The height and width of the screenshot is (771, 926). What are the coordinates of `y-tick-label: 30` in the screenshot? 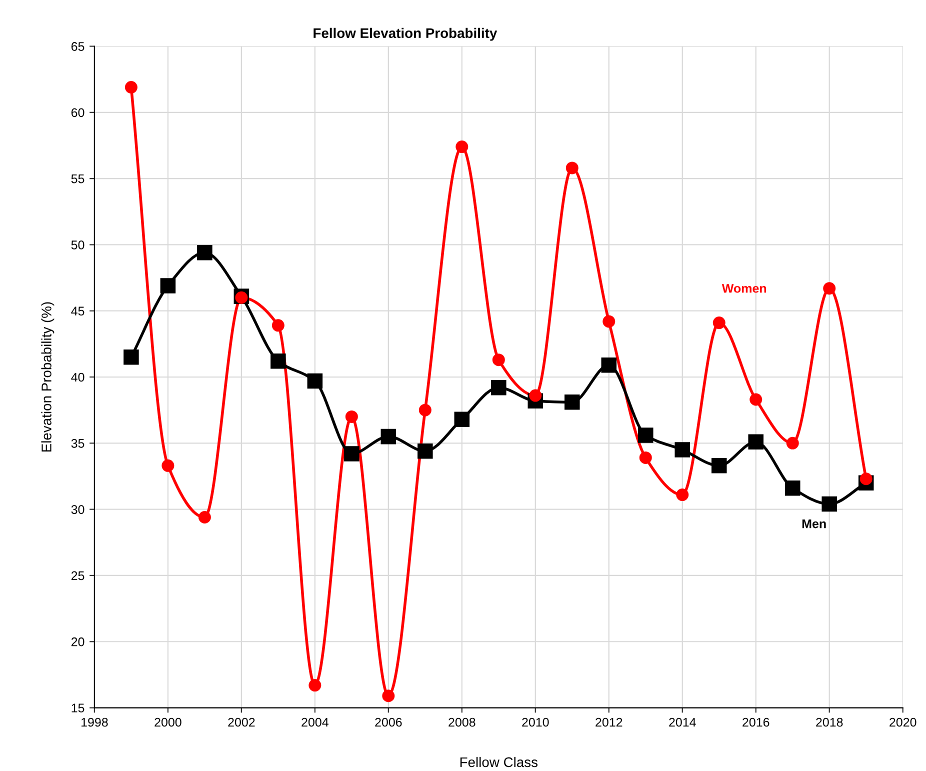 It's located at (77, 509).